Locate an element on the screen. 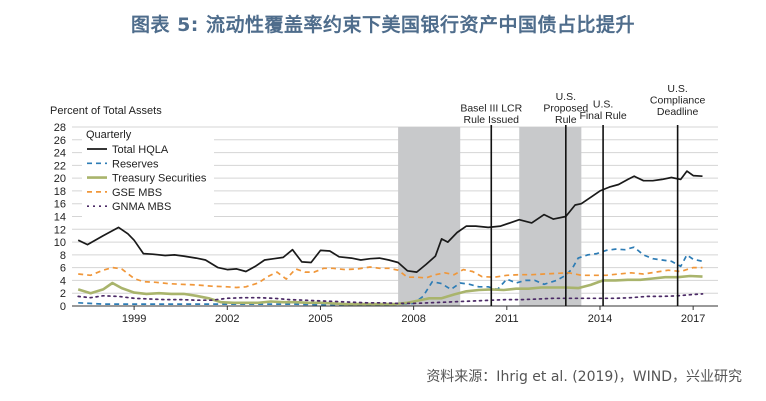 This screenshot has height=401, width=766. source-note: 资料来源：Ihrig et al. (2019)，WIND，兴业研究 is located at coordinates (584, 377).